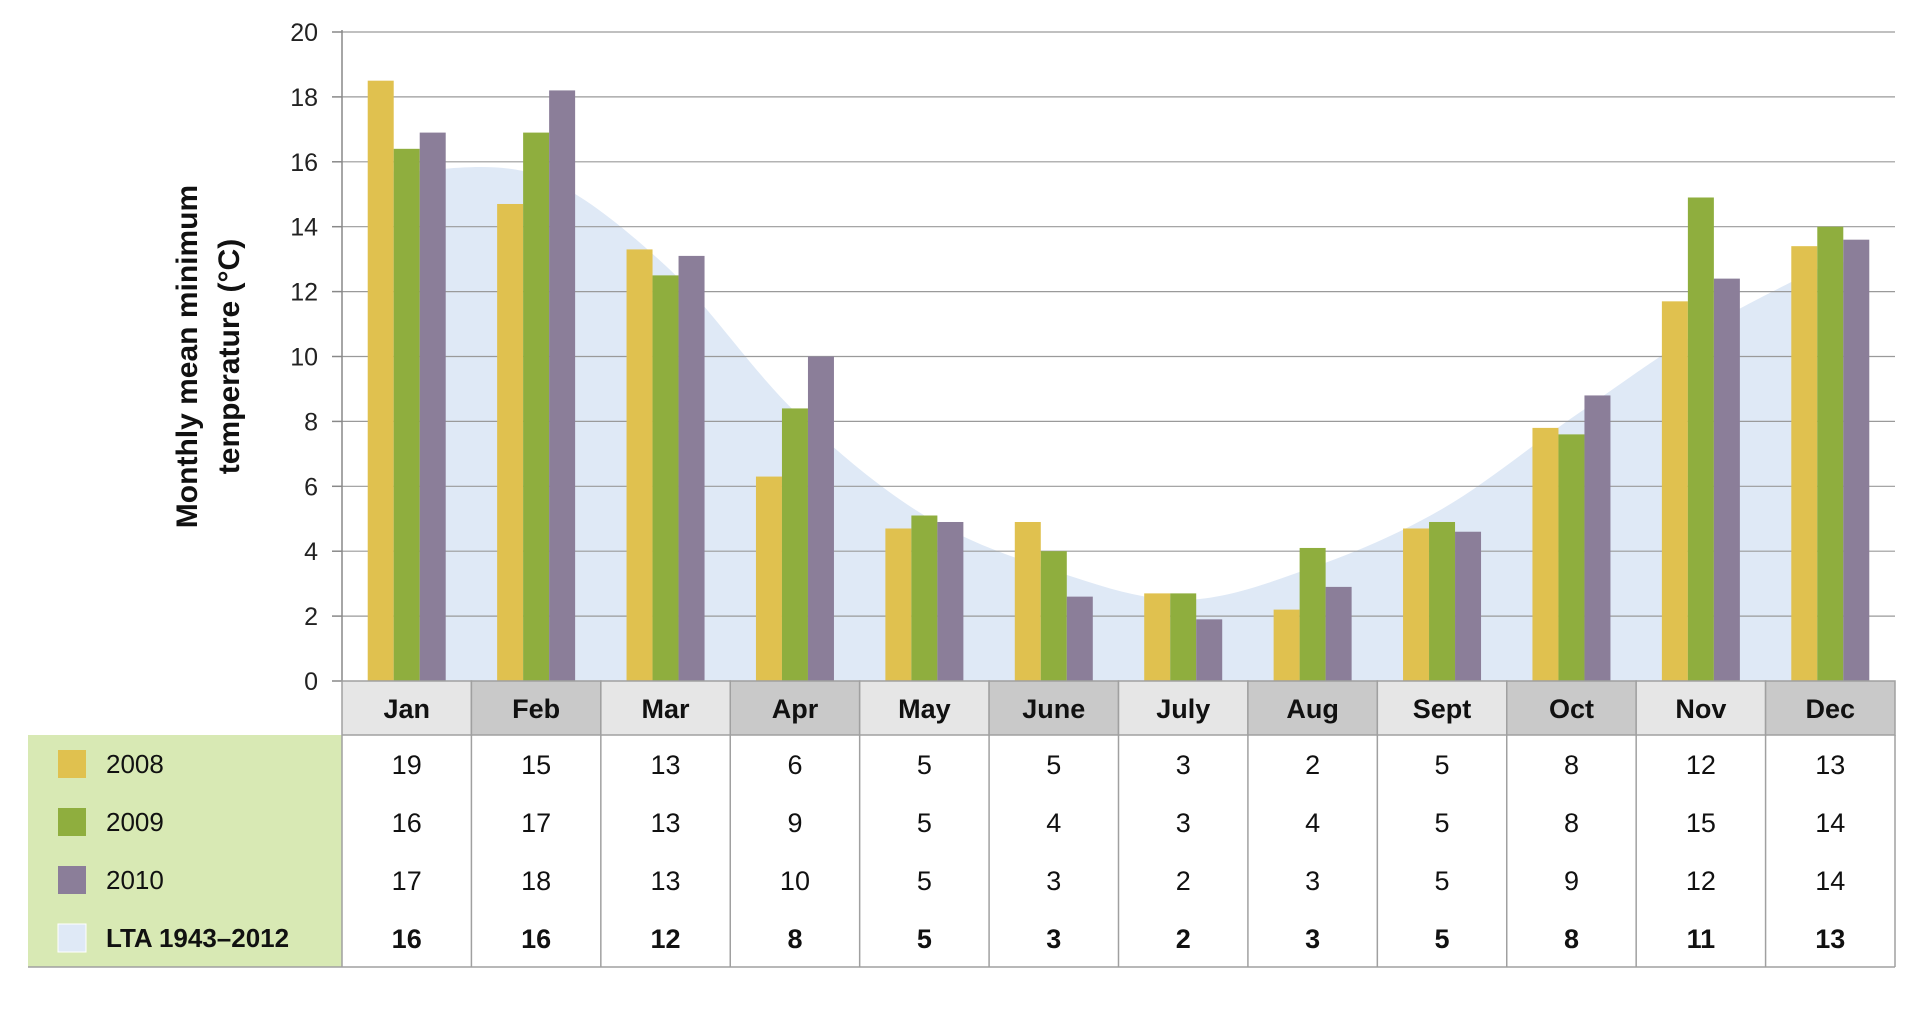 The width and height of the screenshot is (1922, 1011). I want to click on month-label-Oct: Oct, so click(1571, 709).